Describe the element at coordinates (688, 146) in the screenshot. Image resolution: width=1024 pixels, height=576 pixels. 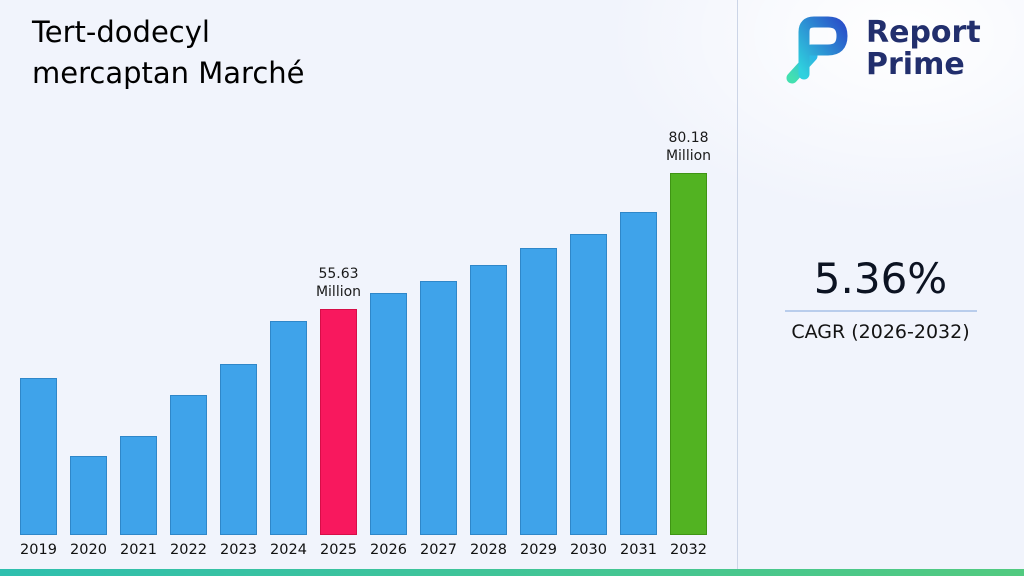
I see `bar-value-label-2032: 80.18 Million` at that location.